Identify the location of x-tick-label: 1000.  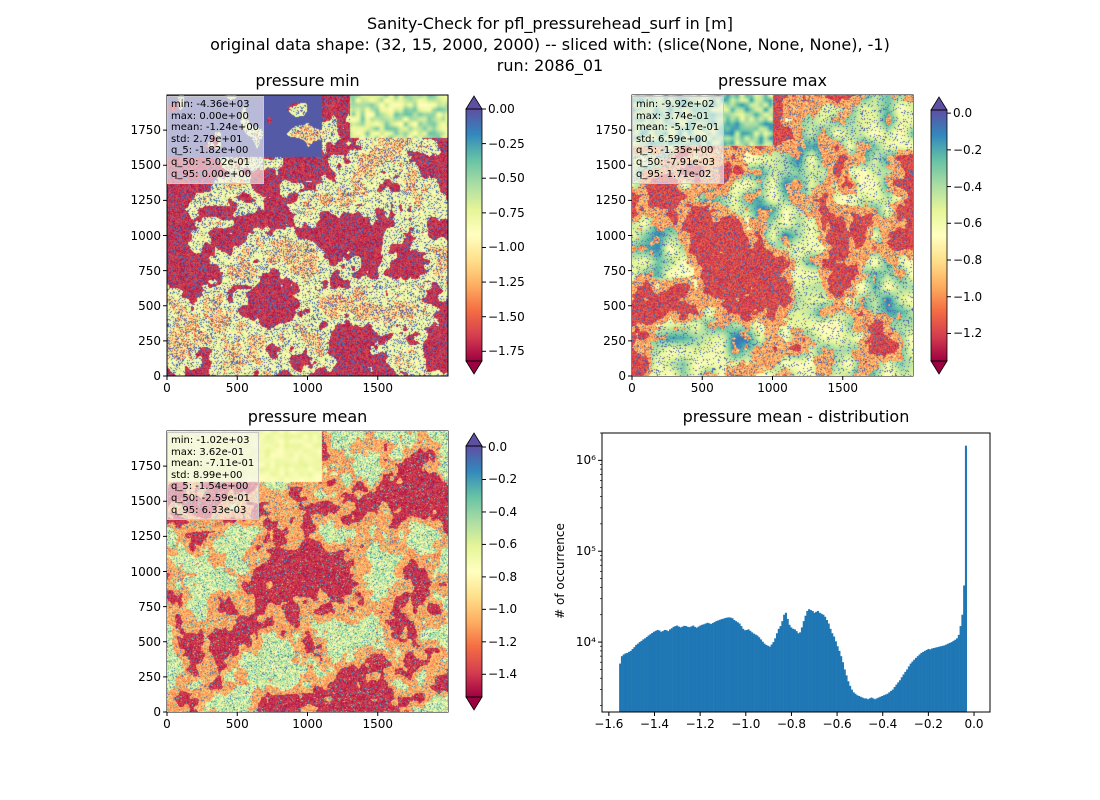
(307, 388).